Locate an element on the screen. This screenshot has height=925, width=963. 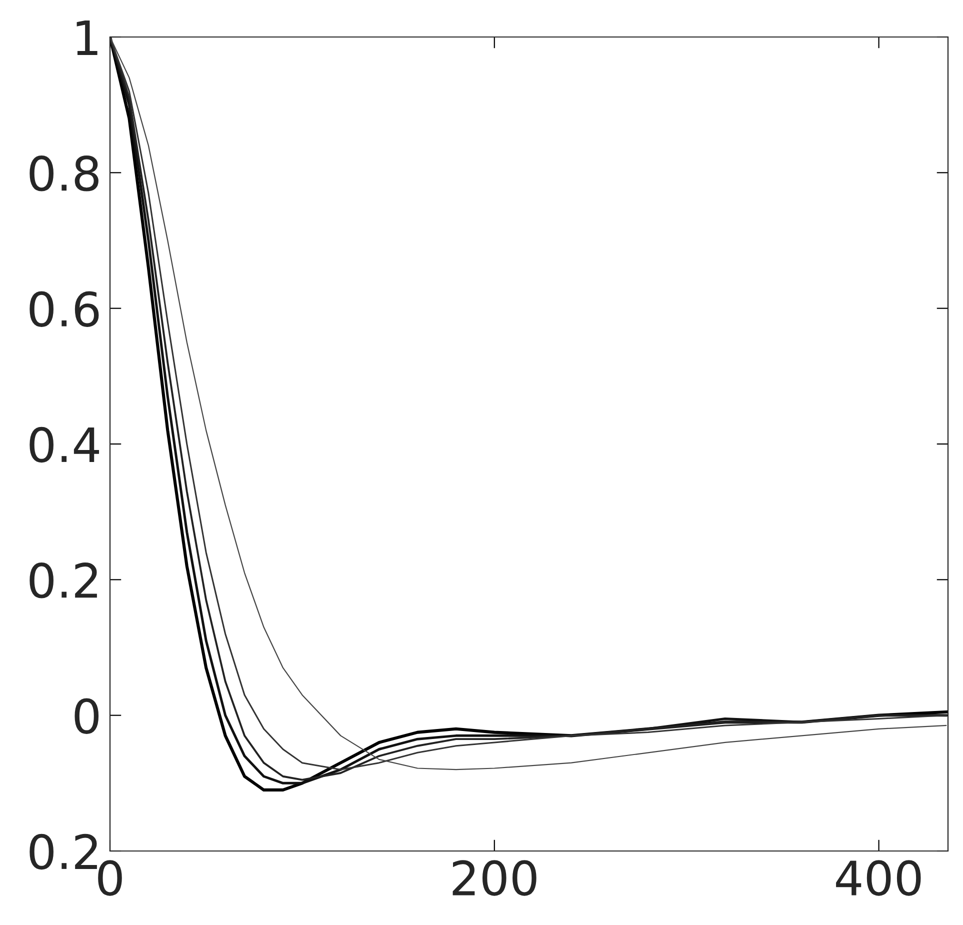
y-tick-label: 0.4 is located at coordinates (65, 444).